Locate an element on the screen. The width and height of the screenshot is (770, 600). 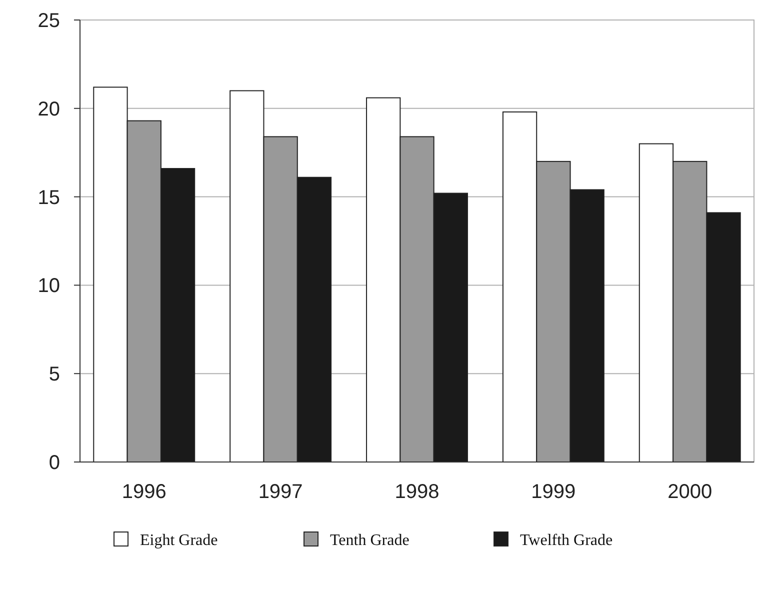
legend-label: Twelfth Grade is located at coordinates (566, 540).